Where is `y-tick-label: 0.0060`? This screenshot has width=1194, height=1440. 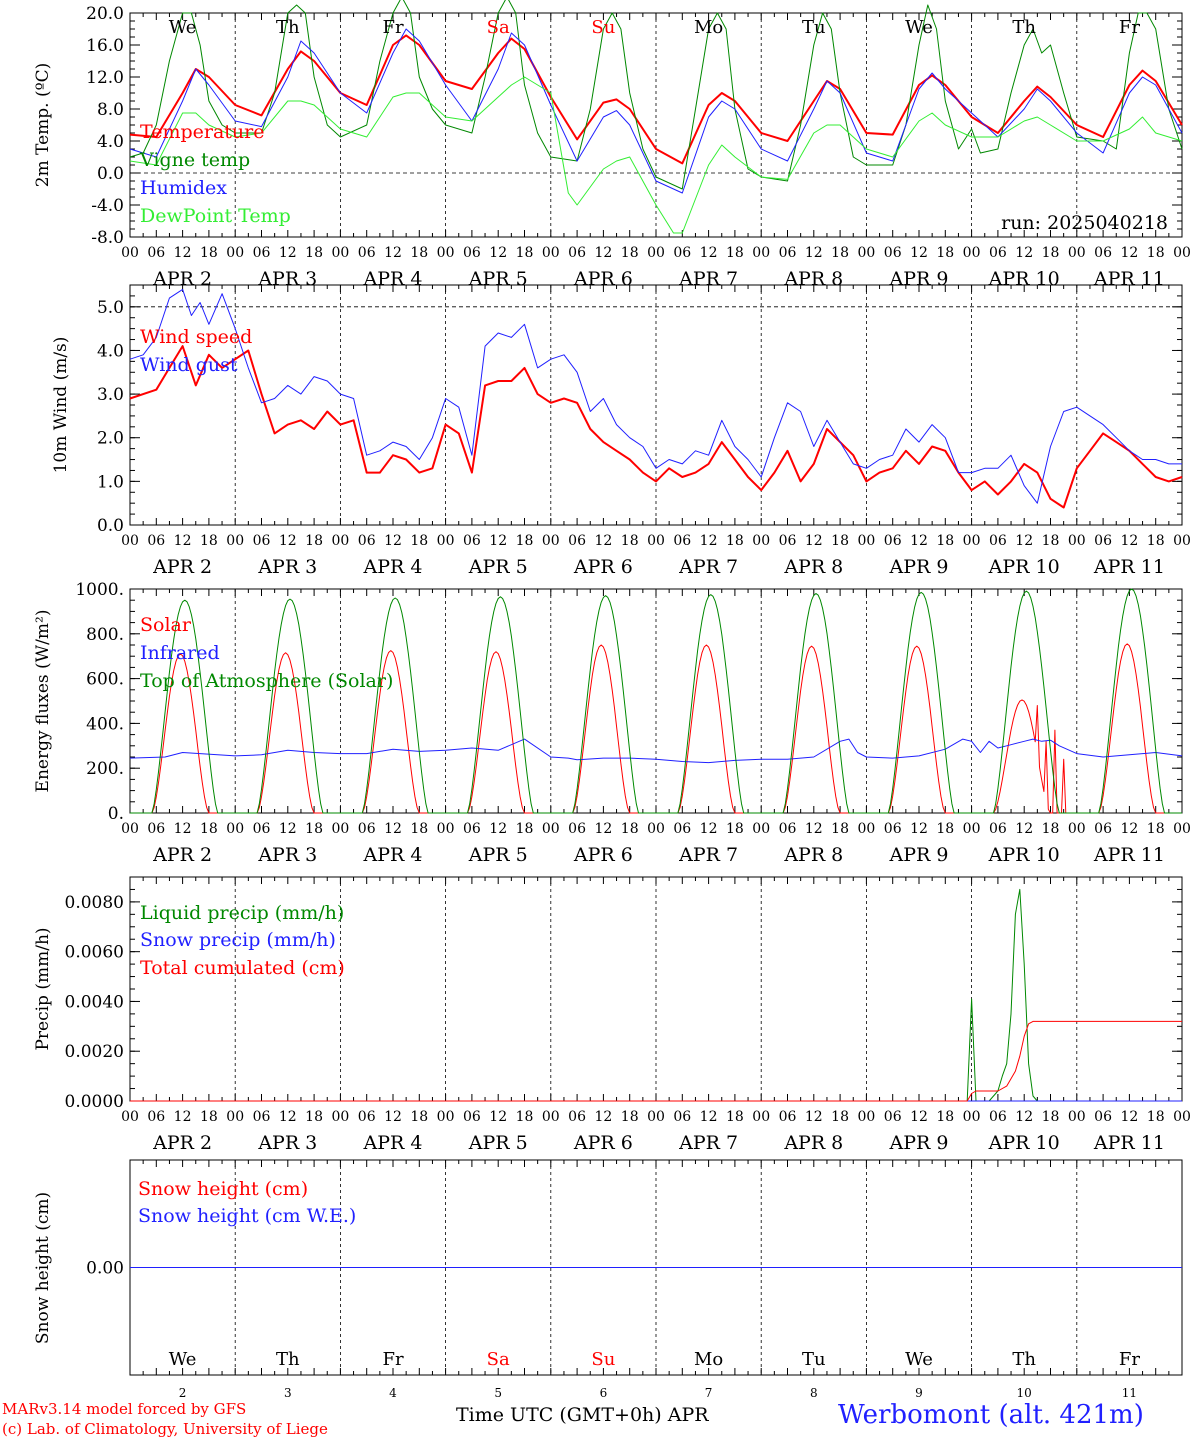
y-tick-label: 0.0060 is located at coordinates (94, 953).